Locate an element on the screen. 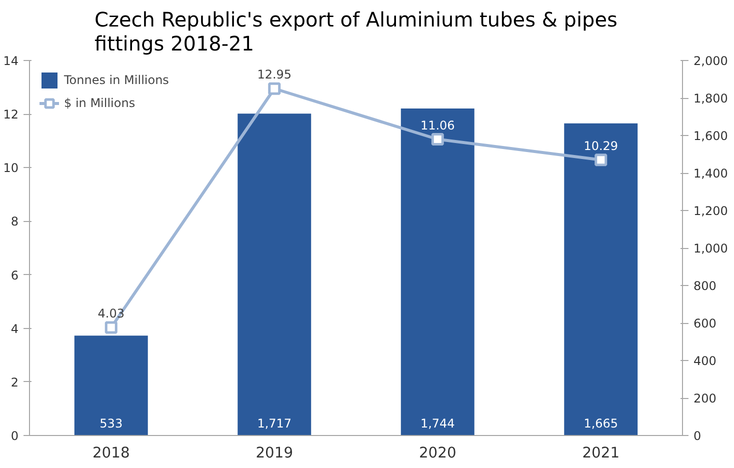 This screenshot has width=734, height=468. y2-tick-label: 1,400 is located at coordinates (711, 173).